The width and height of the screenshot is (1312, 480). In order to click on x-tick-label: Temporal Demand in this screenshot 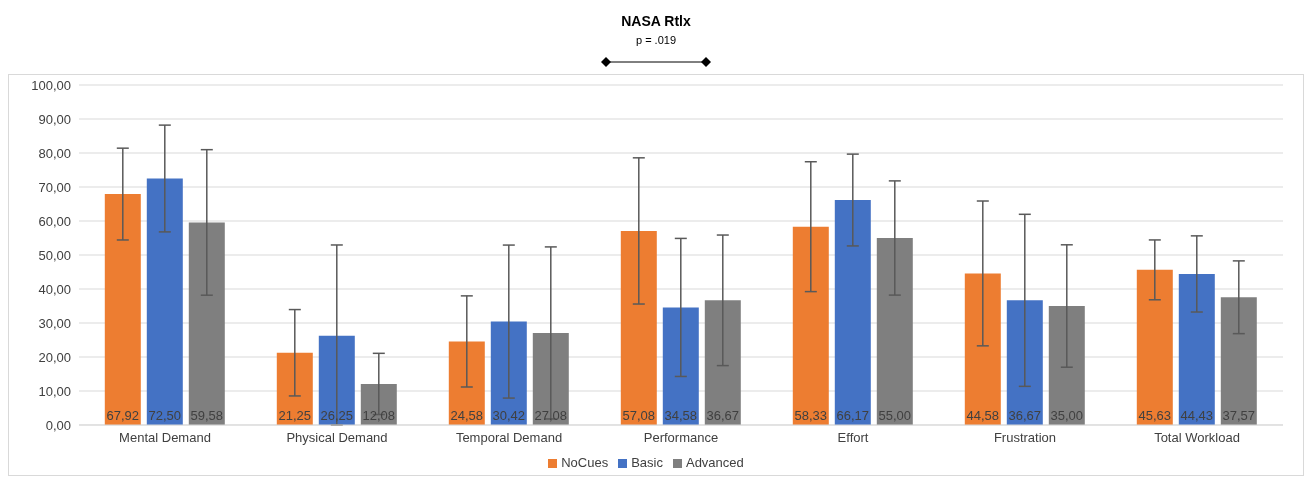, I will do `click(509, 438)`.